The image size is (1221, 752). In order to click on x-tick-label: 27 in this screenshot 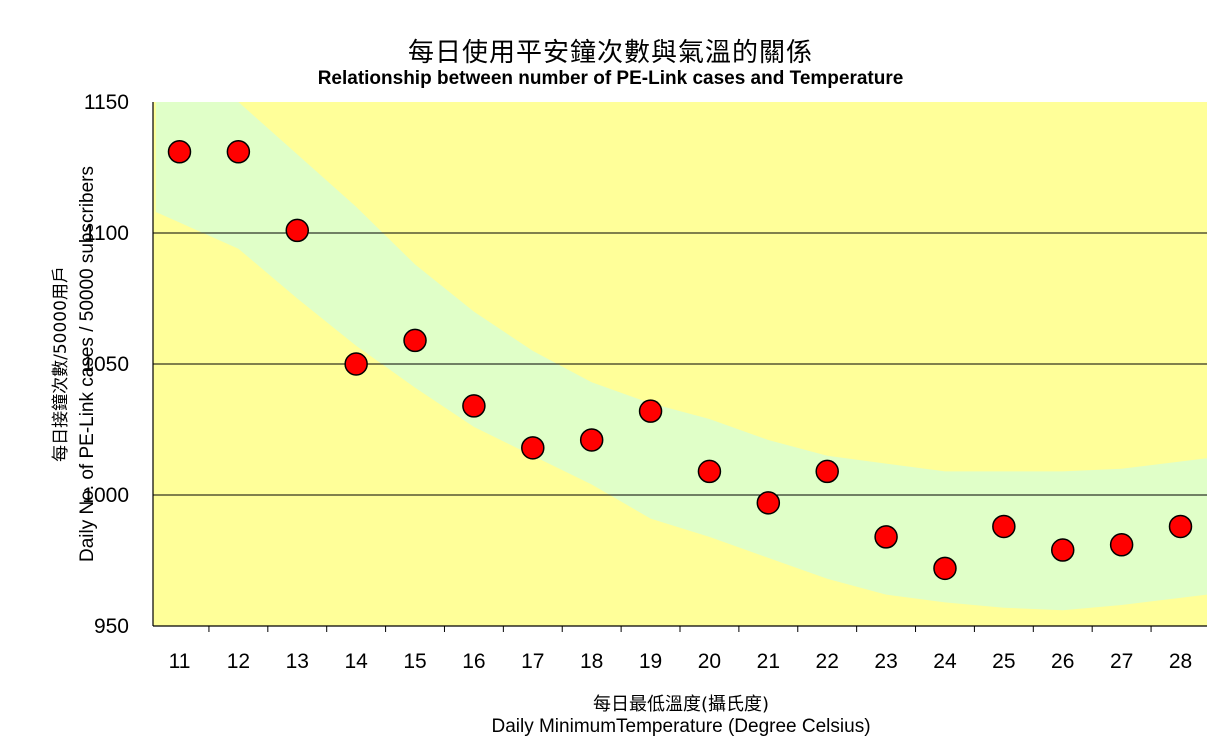, I will do `click(1121, 661)`.